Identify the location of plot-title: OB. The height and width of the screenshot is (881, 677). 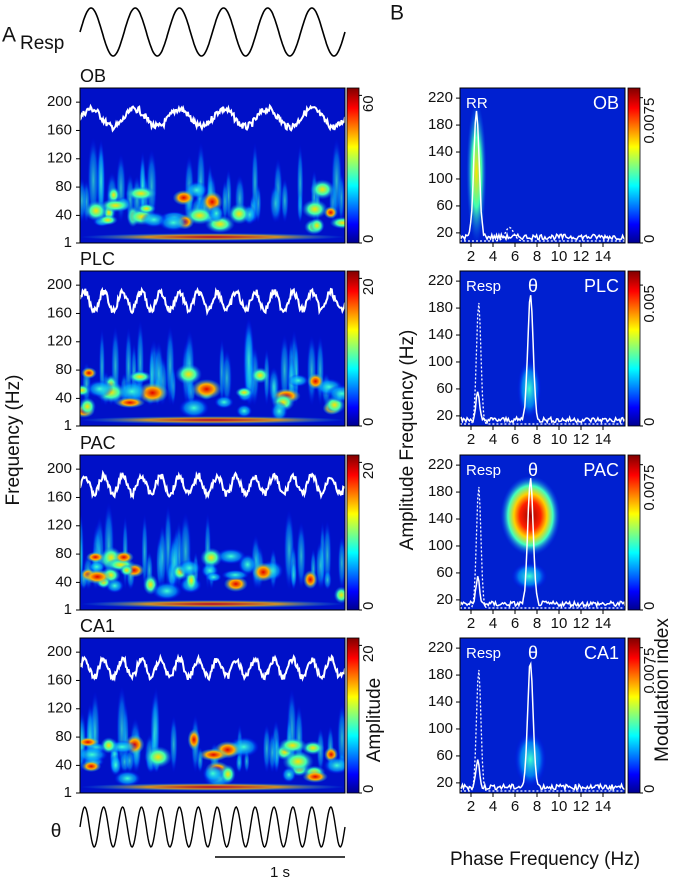
(93, 76).